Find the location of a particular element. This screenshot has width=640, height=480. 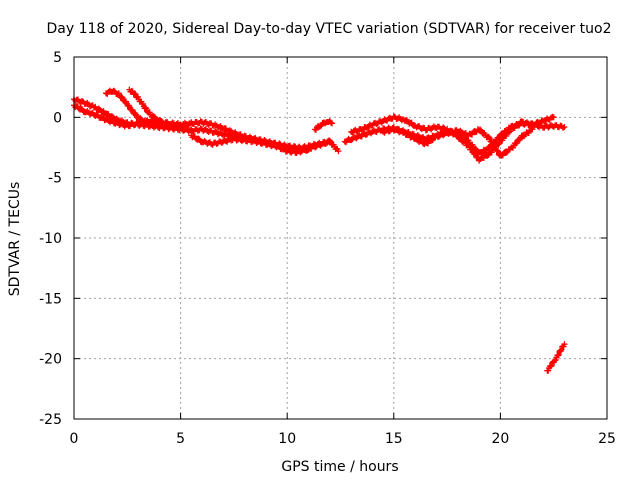

y-tick-label: 0 is located at coordinates (57, 118).